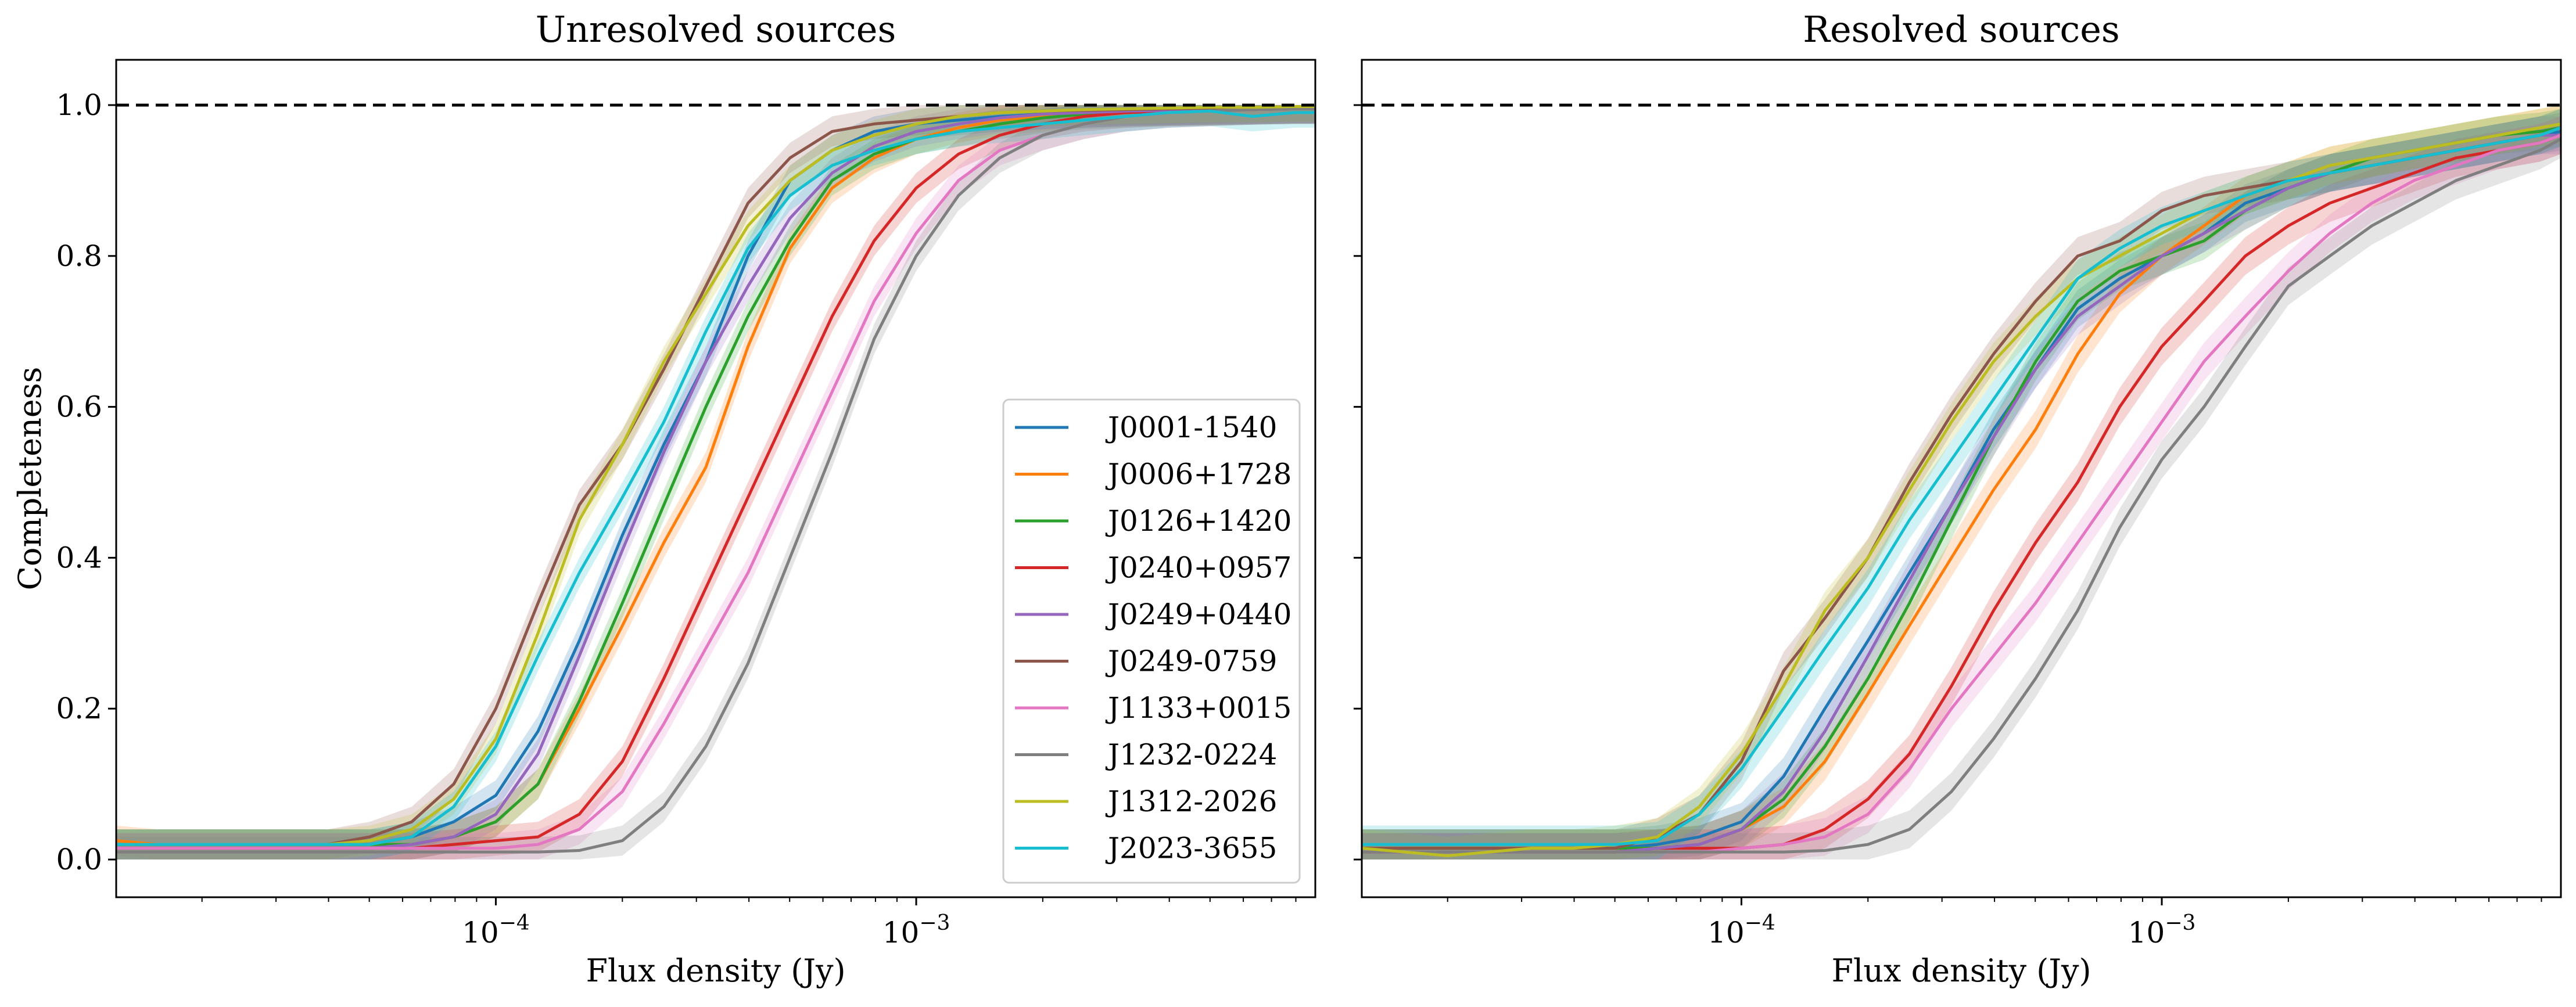  I want to click on legend-label: J0006+1728, so click(1198, 474).